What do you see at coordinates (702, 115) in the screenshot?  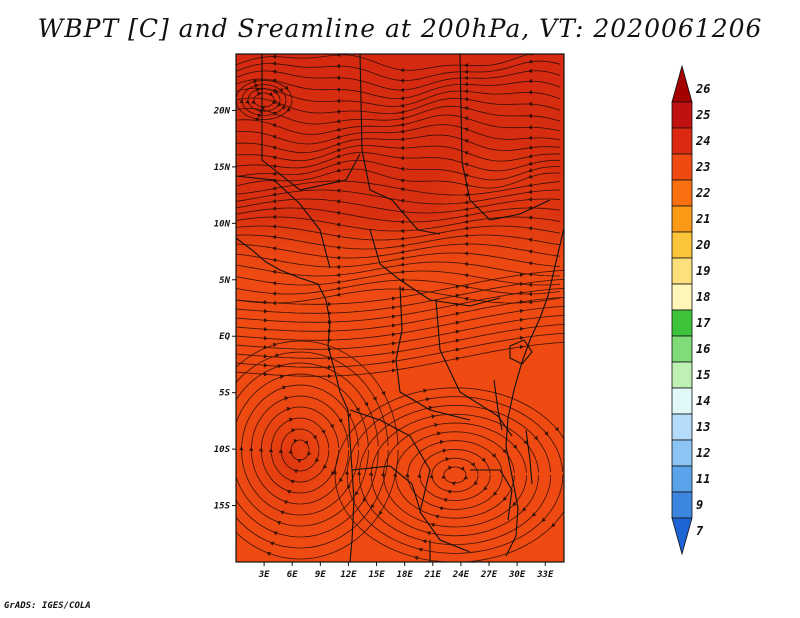 I see `colorbar-label: 25` at bounding box center [702, 115].